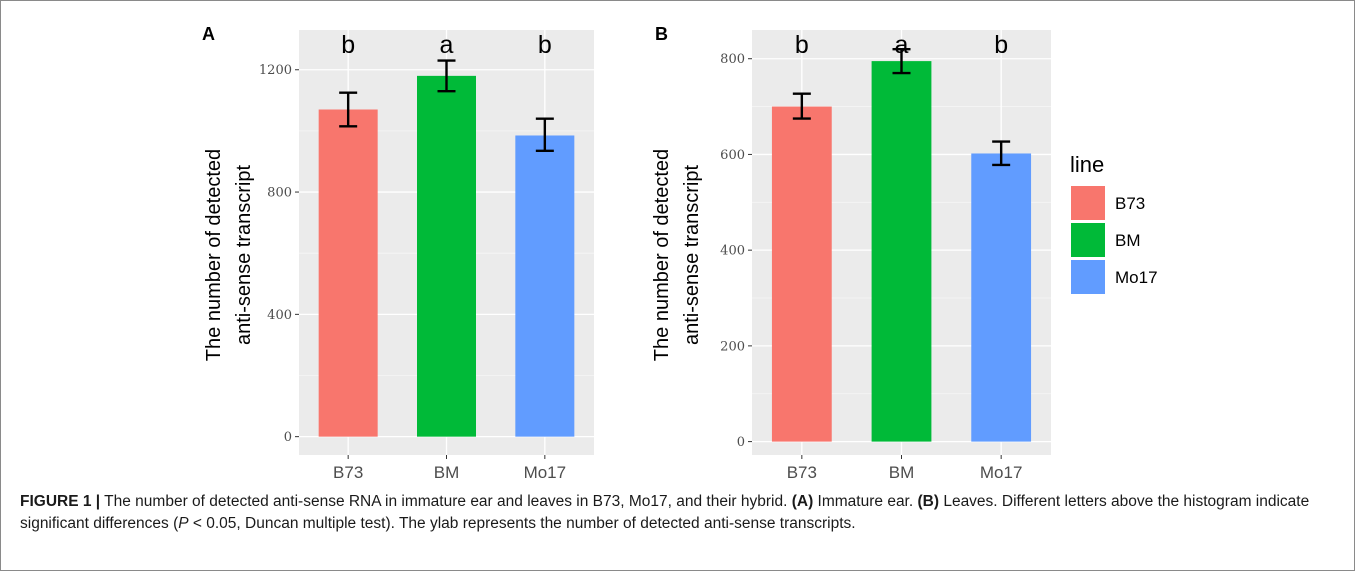 The width and height of the screenshot is (1355, 571). What do you see at coordinates (661, 34) in the screenshot?
I see `panel-b-letter: B` at bounding box center [661, 34].